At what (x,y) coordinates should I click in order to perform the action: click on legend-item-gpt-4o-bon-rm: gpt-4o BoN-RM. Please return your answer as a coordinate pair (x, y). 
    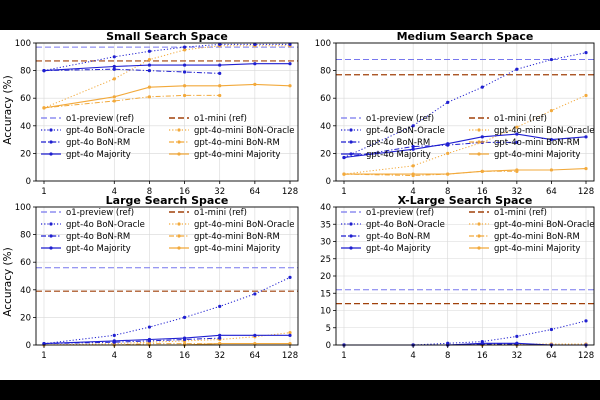
    Looking at the image, I should click on (385, 143).